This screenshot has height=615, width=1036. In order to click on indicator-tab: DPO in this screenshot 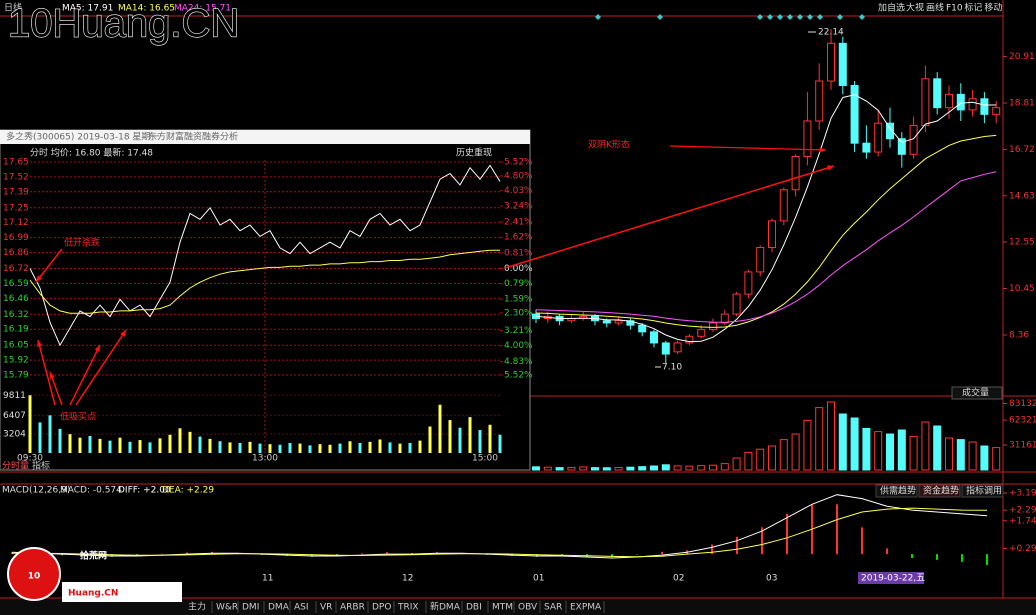, I will do `click(381, 608)`.